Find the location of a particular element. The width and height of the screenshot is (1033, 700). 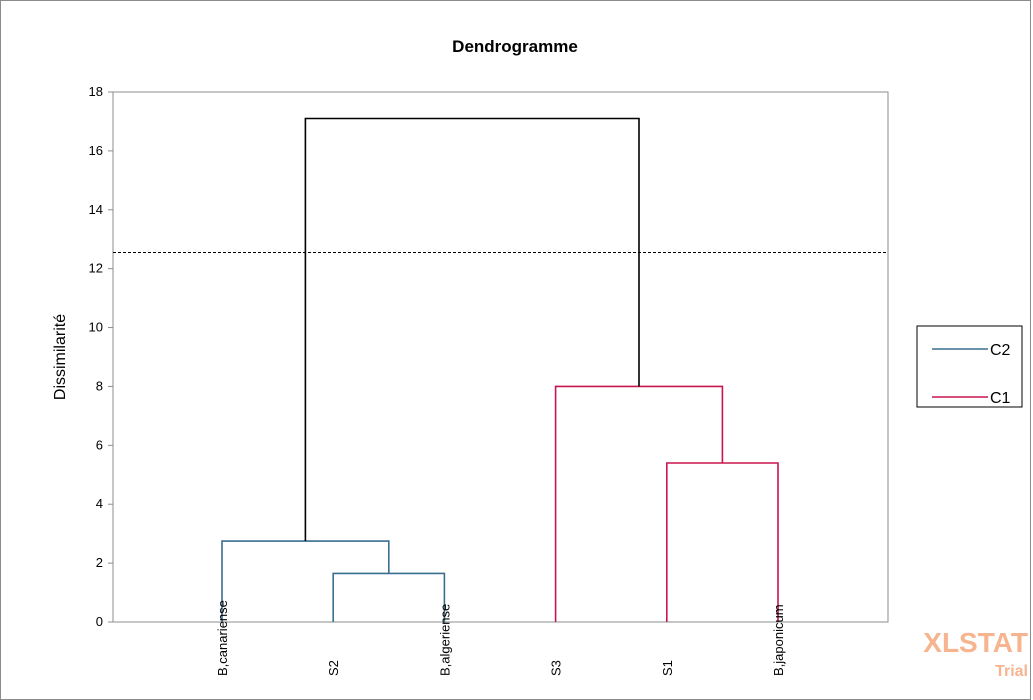

legend: C2 C1 is located at coordinates (969, 366).